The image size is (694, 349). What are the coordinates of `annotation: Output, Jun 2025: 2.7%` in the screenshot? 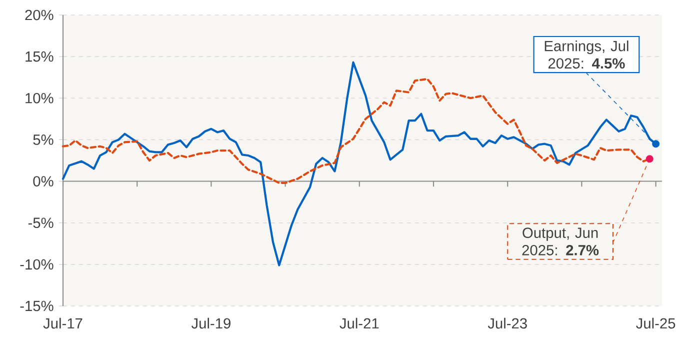 It's located at (560, 242).